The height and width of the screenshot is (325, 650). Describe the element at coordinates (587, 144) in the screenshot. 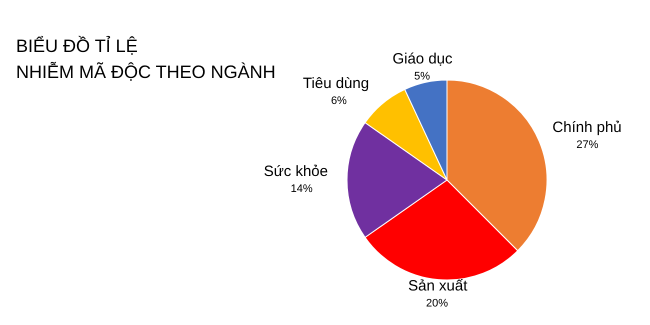

I see `data-label: 27%` at that location.